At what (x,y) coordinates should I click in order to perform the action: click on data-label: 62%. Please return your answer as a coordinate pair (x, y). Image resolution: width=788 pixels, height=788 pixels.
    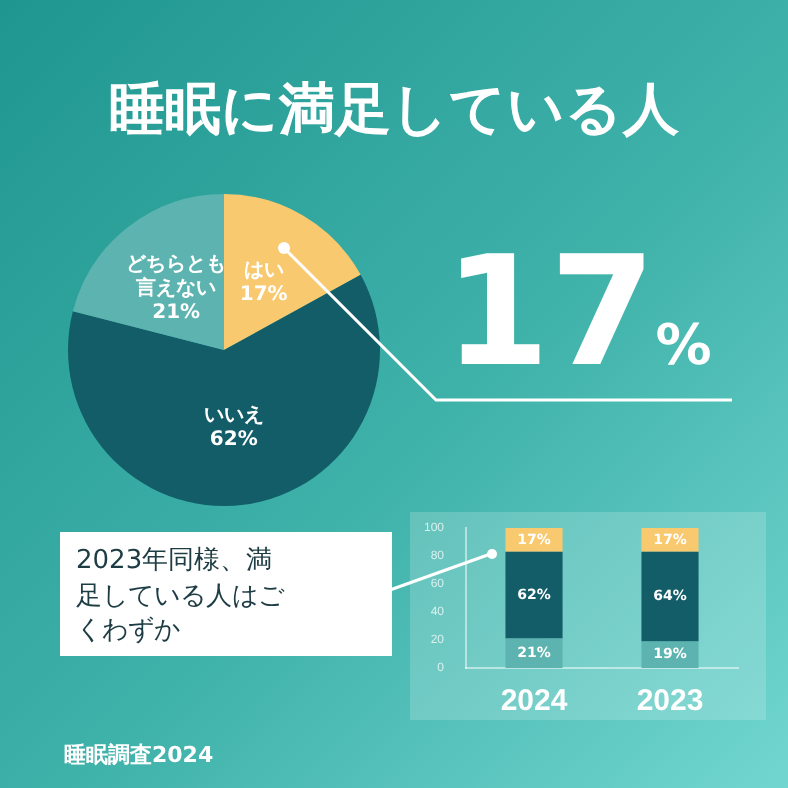
    Looking at the image, I should click on (233, 439).